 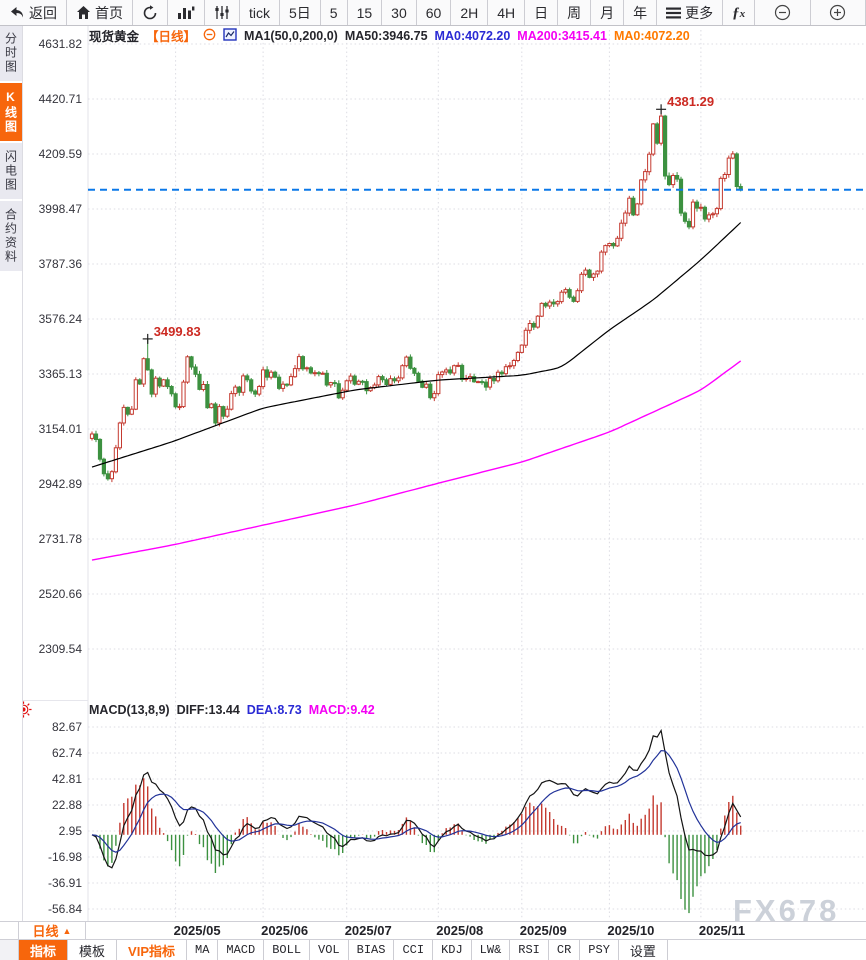 I want to click on toolbar-back: 返回, so click(x=33, y=12).